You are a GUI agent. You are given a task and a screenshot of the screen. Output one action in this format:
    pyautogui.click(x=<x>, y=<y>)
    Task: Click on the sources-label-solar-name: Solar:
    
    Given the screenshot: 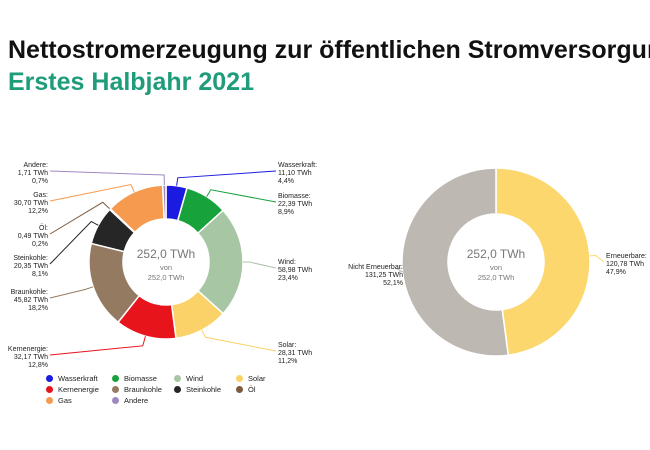 What is the action you would take?
    pyautogui.click(x=287, y=345)
    